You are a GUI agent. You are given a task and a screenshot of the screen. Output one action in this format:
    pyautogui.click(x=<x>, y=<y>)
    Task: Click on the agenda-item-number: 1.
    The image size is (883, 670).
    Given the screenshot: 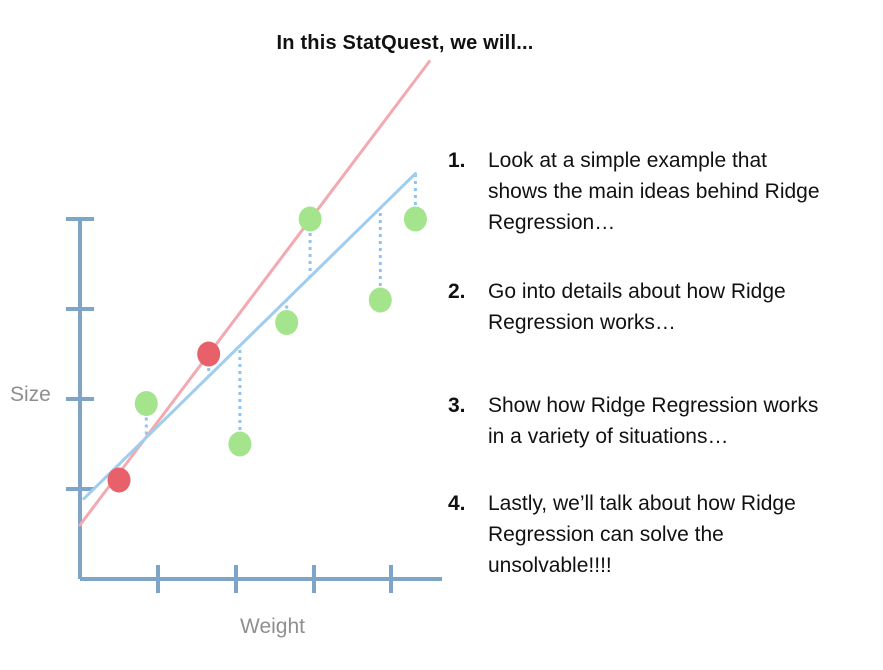 What is the action you would take?
    pyautogui.click(x=457, y=160)
    